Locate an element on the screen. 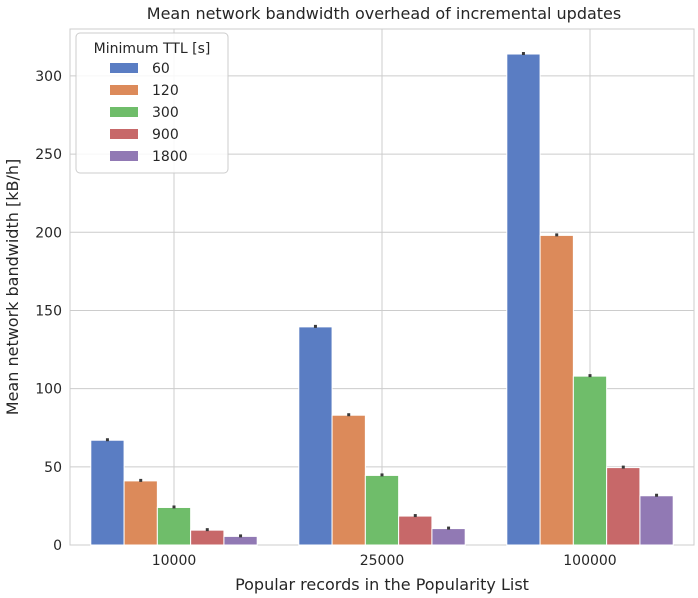  y-tick-label: 300 is located at coordinates (48, 77).